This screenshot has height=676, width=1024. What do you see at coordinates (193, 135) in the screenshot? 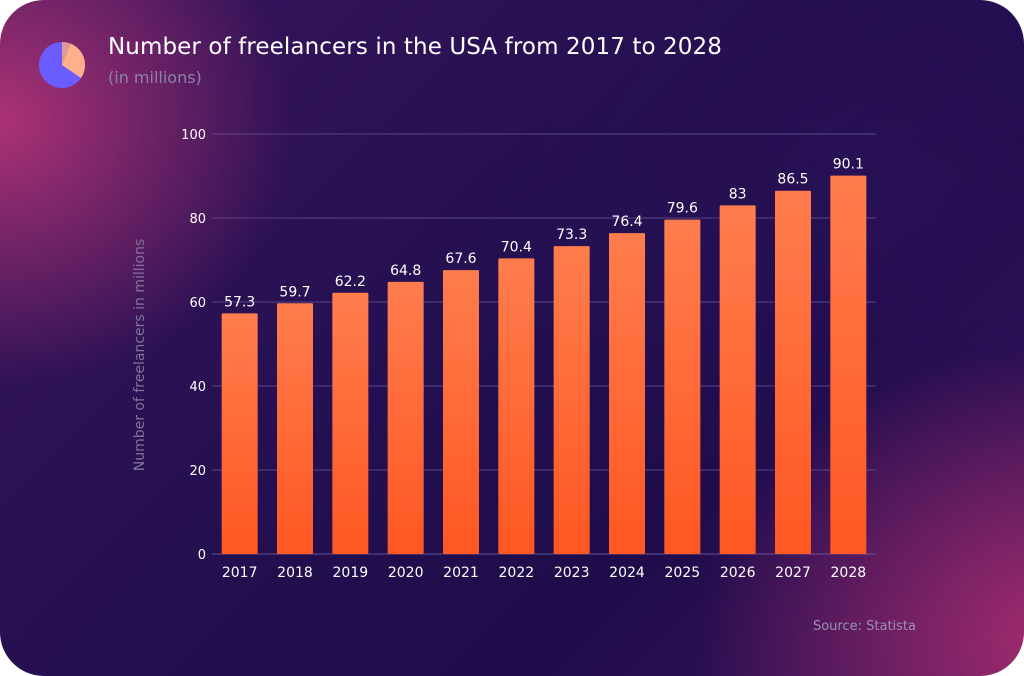
I see `y-tick-label: 100` at bounding box center [193, 135].